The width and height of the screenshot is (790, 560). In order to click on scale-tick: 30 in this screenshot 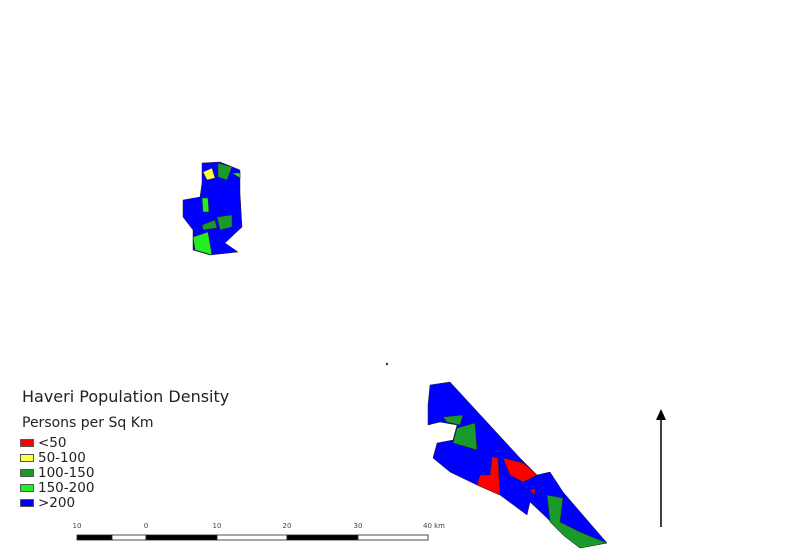, I will do `click(358, 526)`.